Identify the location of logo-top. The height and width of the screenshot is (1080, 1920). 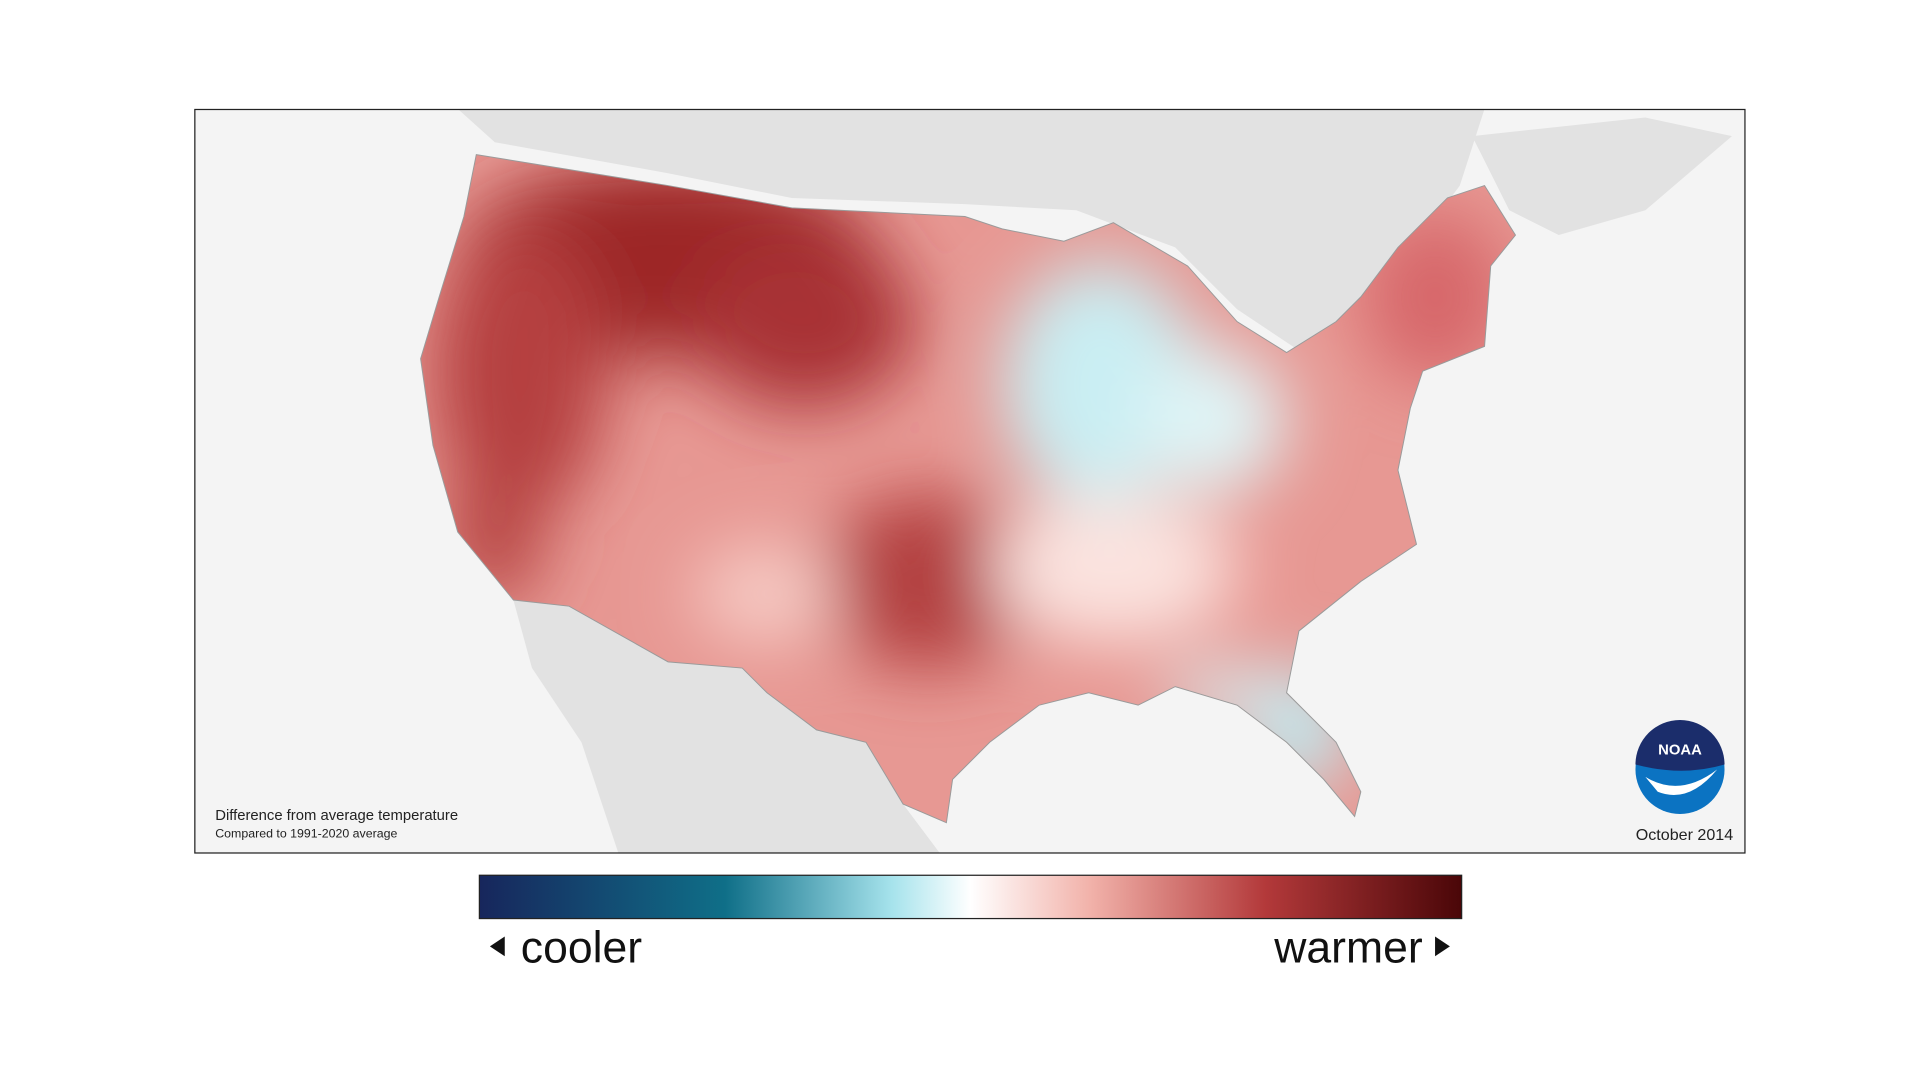
(1680, 745).